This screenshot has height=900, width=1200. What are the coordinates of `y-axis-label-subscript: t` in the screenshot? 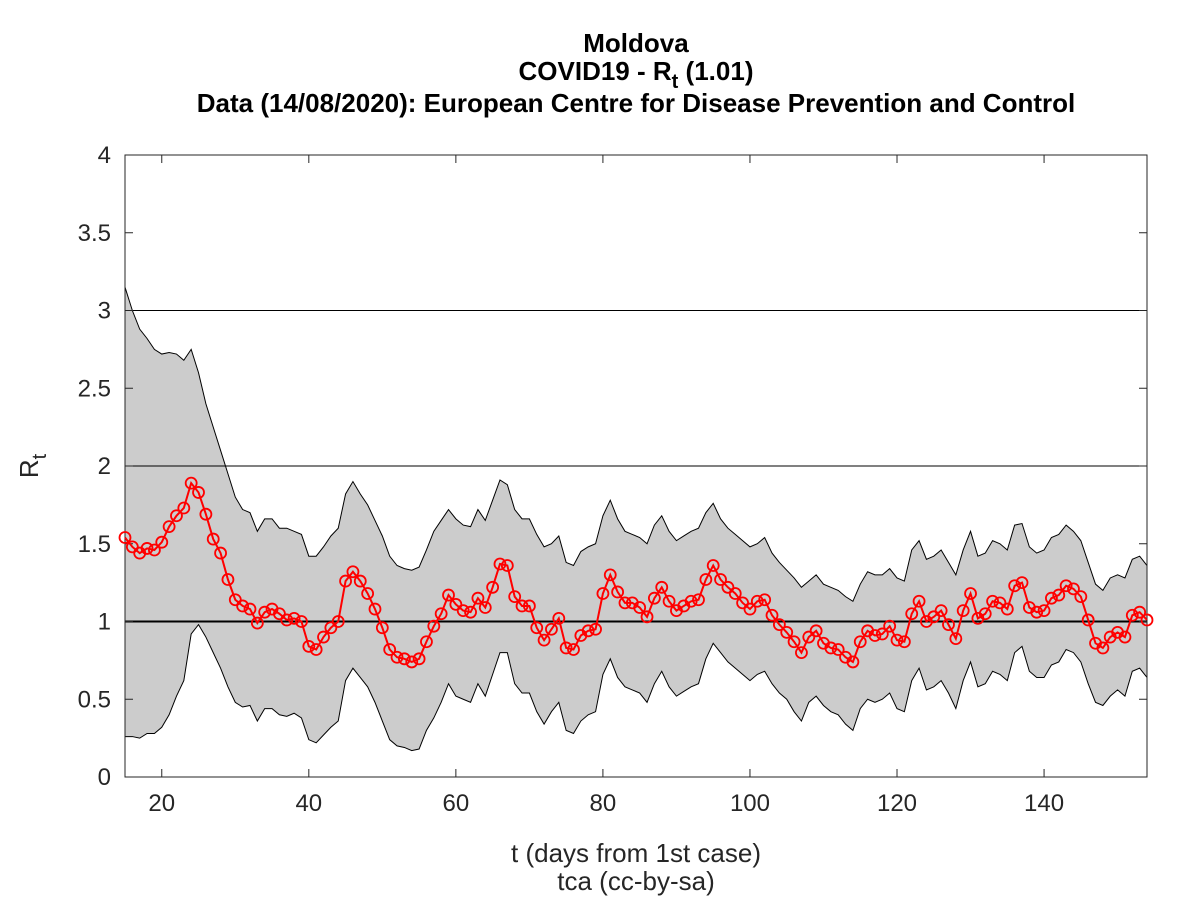 It's located at (40, 456).